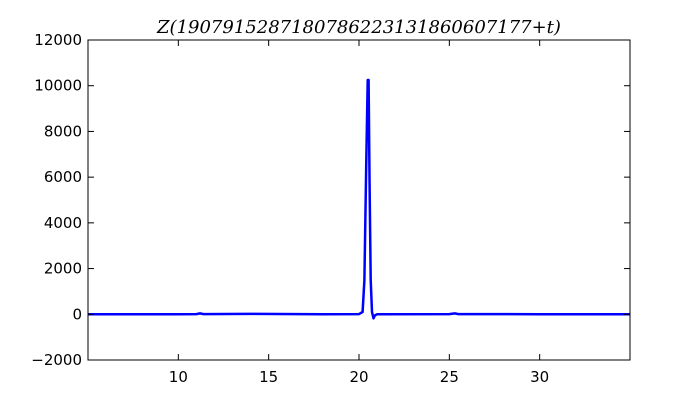 The height and width of the screenshot is (400, 700). I want to click on y-tick-label: 12000, so click(58, 40).